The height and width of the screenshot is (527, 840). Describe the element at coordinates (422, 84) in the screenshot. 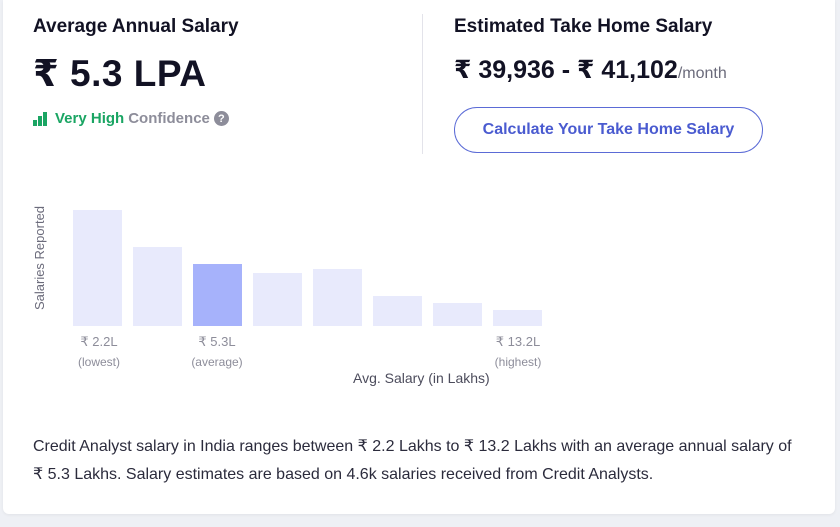

I see `divider` at that location.